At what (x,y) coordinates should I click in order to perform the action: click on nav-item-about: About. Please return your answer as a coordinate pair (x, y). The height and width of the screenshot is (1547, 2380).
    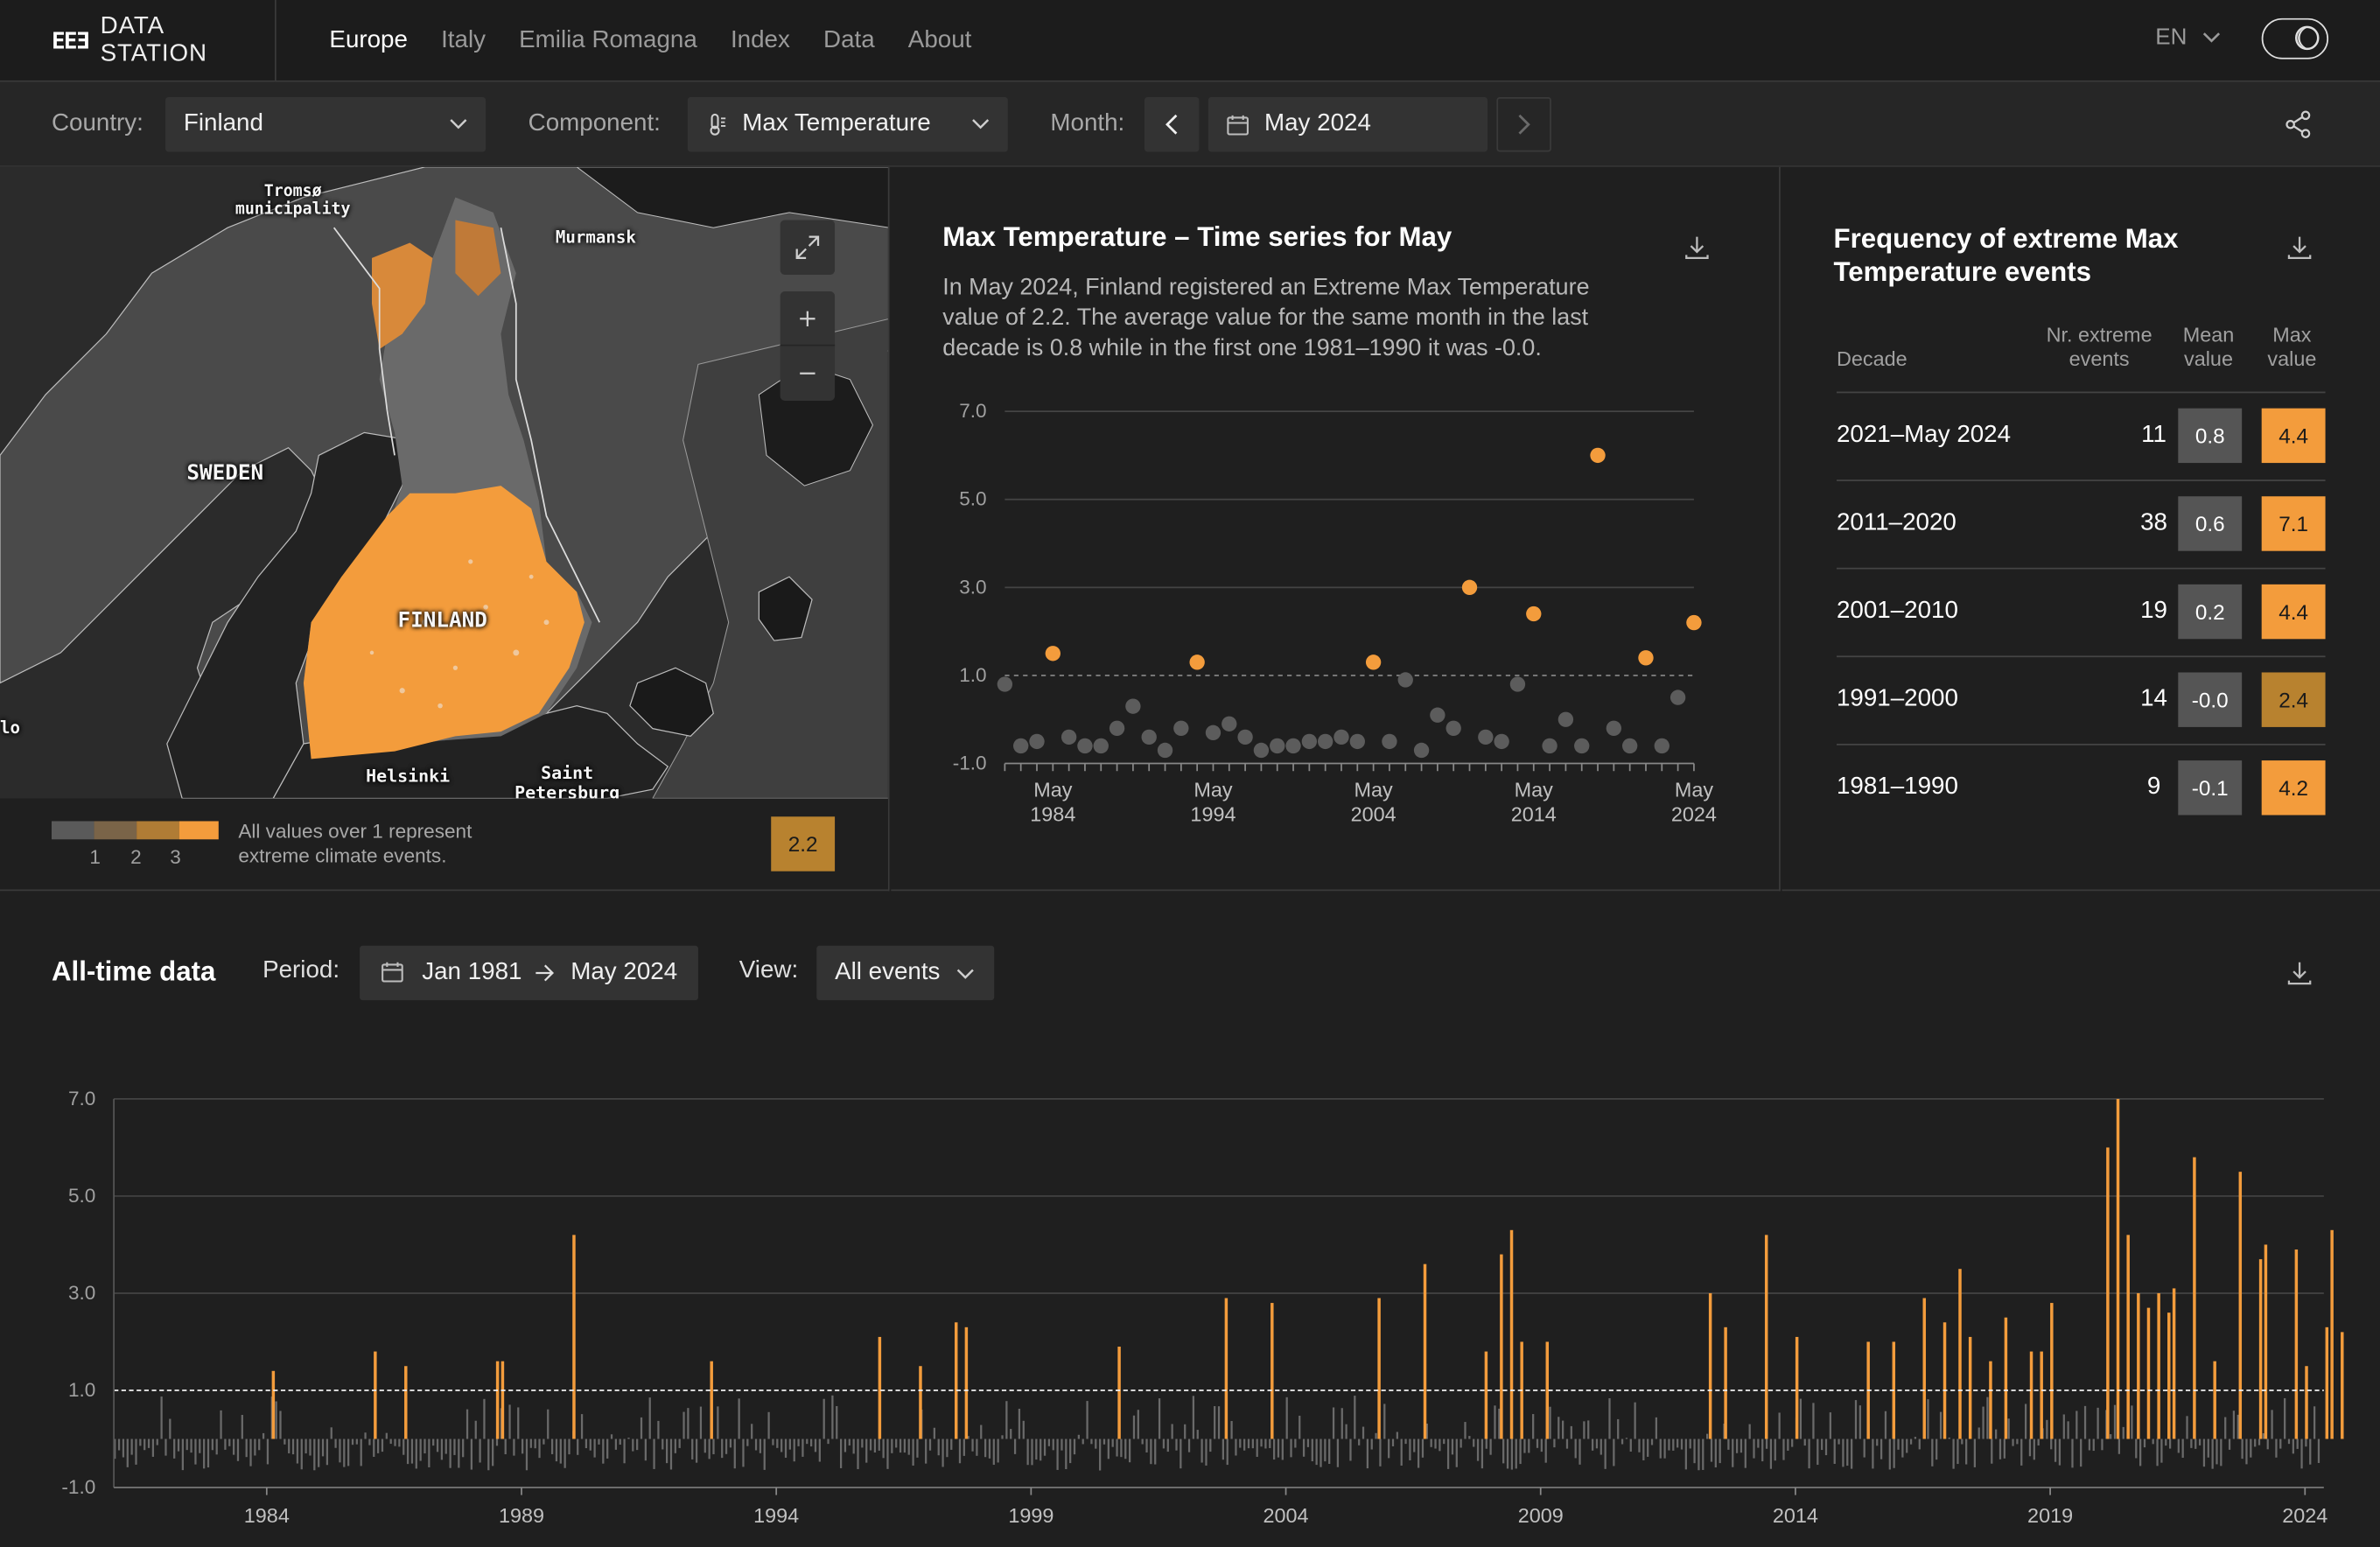
    Looking at the image, I should click on (939, 40).